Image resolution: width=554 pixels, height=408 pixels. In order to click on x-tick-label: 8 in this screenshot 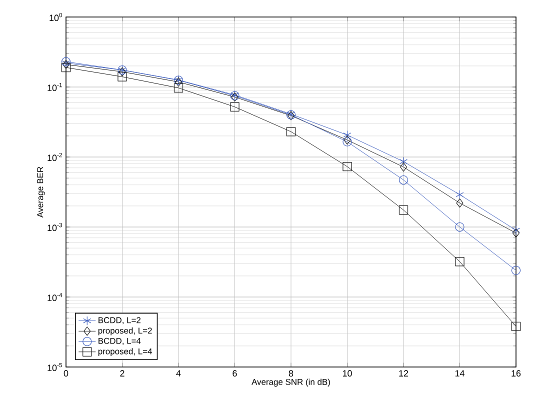, I will do `click(291, 373)`.